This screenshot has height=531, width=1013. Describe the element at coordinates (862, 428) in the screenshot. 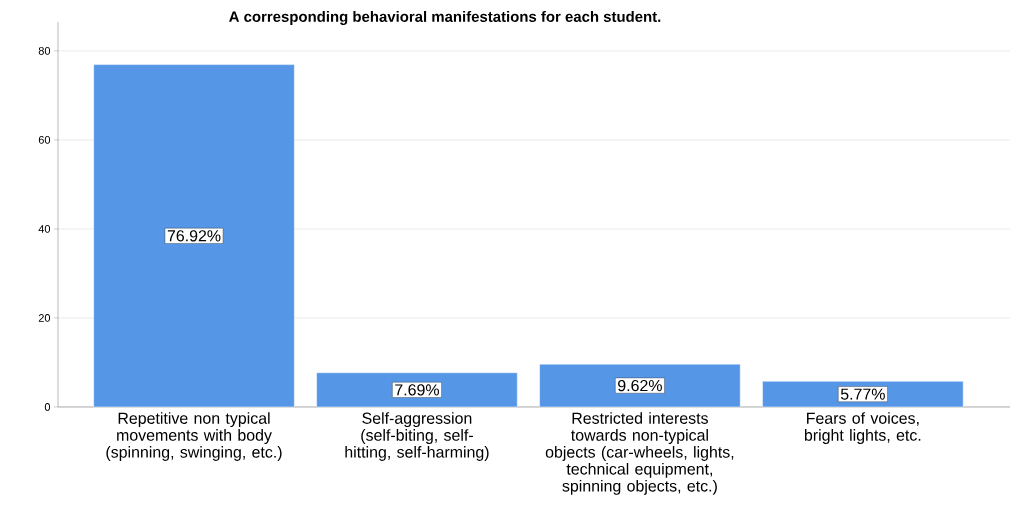

I see `x-tick-label: Fears of voices, bright lights, etc.` at that location.